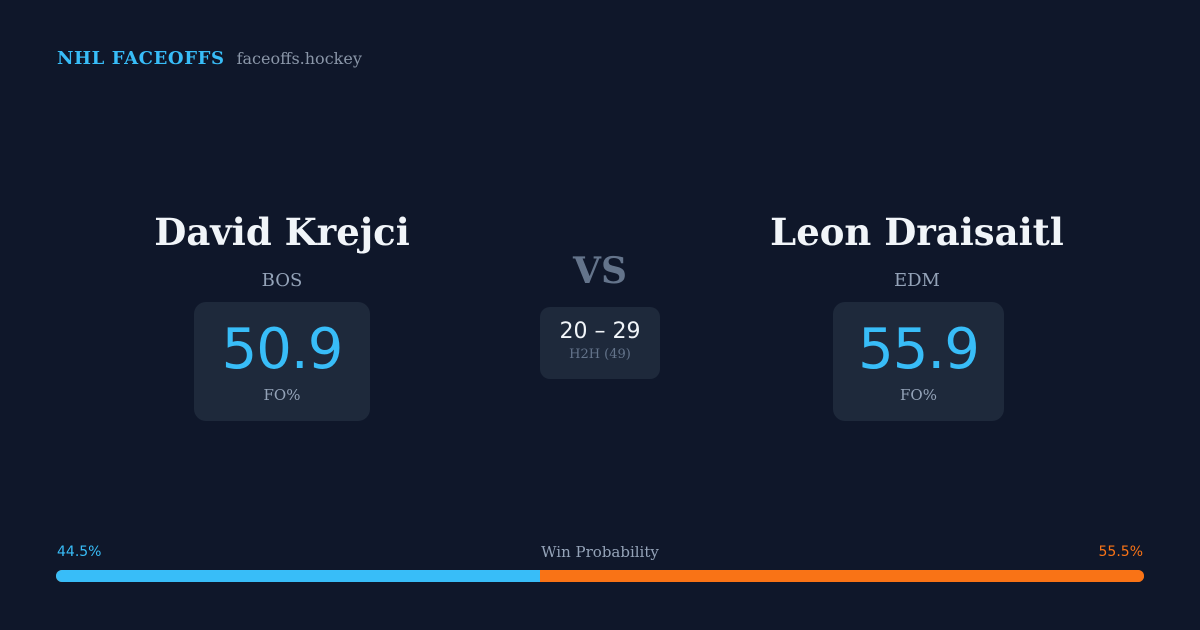  Describe the element at coordinates (917, 232) in the screenshot. I see `player-two-name: Leon Draisaitl` at that location.